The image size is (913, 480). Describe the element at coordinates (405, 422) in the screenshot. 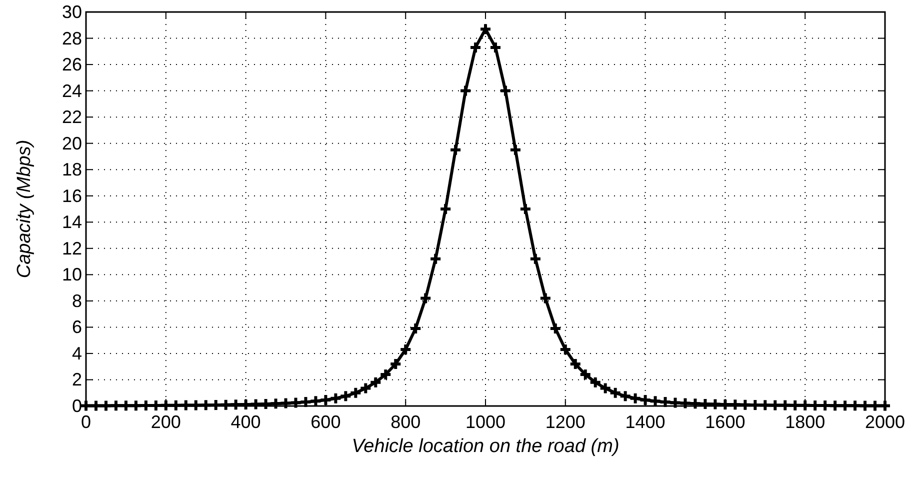

I see `x-tick-label: 800` at that location.